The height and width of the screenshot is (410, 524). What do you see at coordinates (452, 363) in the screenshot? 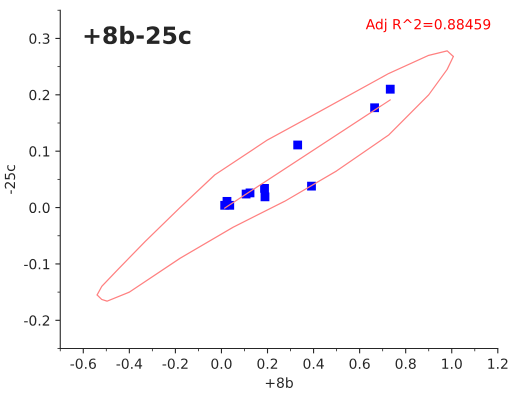
I see `x-tick-label: 1.0` at bounding box center [452, 363].